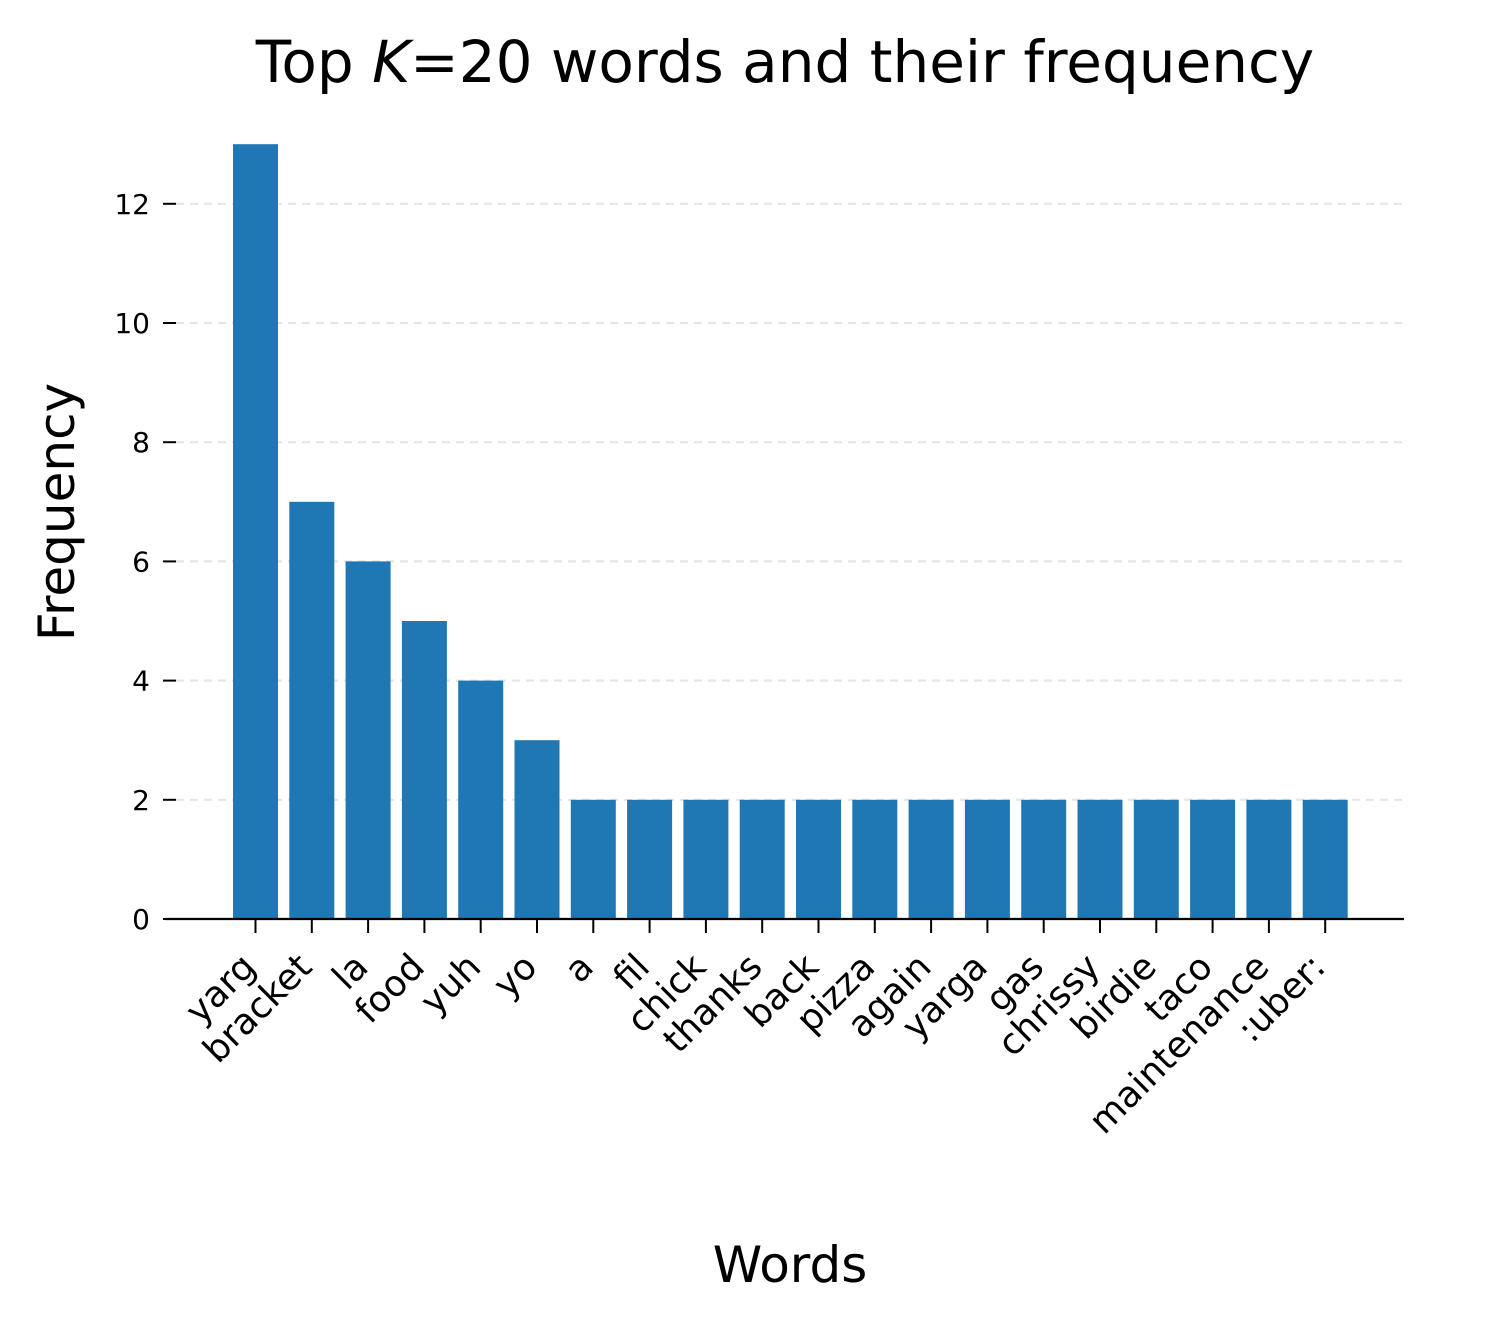 This screenshot has width=1494, height=1323. I want to click on bar-pizza, so click(875, 859).